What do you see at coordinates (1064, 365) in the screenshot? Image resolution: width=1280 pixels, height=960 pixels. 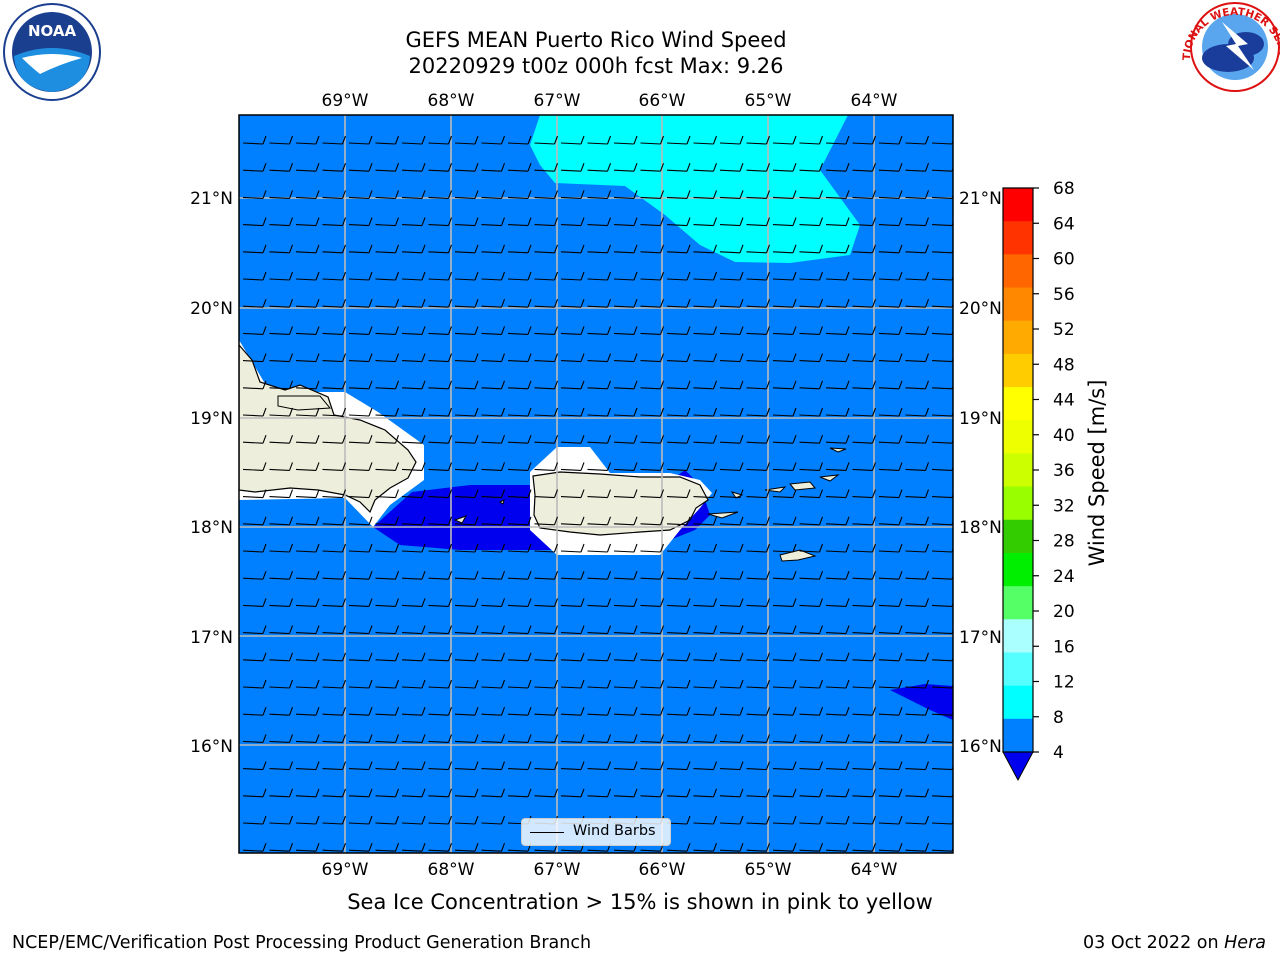 I see `colorbar-tick-label: 48` at bounding box center [1064, 365].